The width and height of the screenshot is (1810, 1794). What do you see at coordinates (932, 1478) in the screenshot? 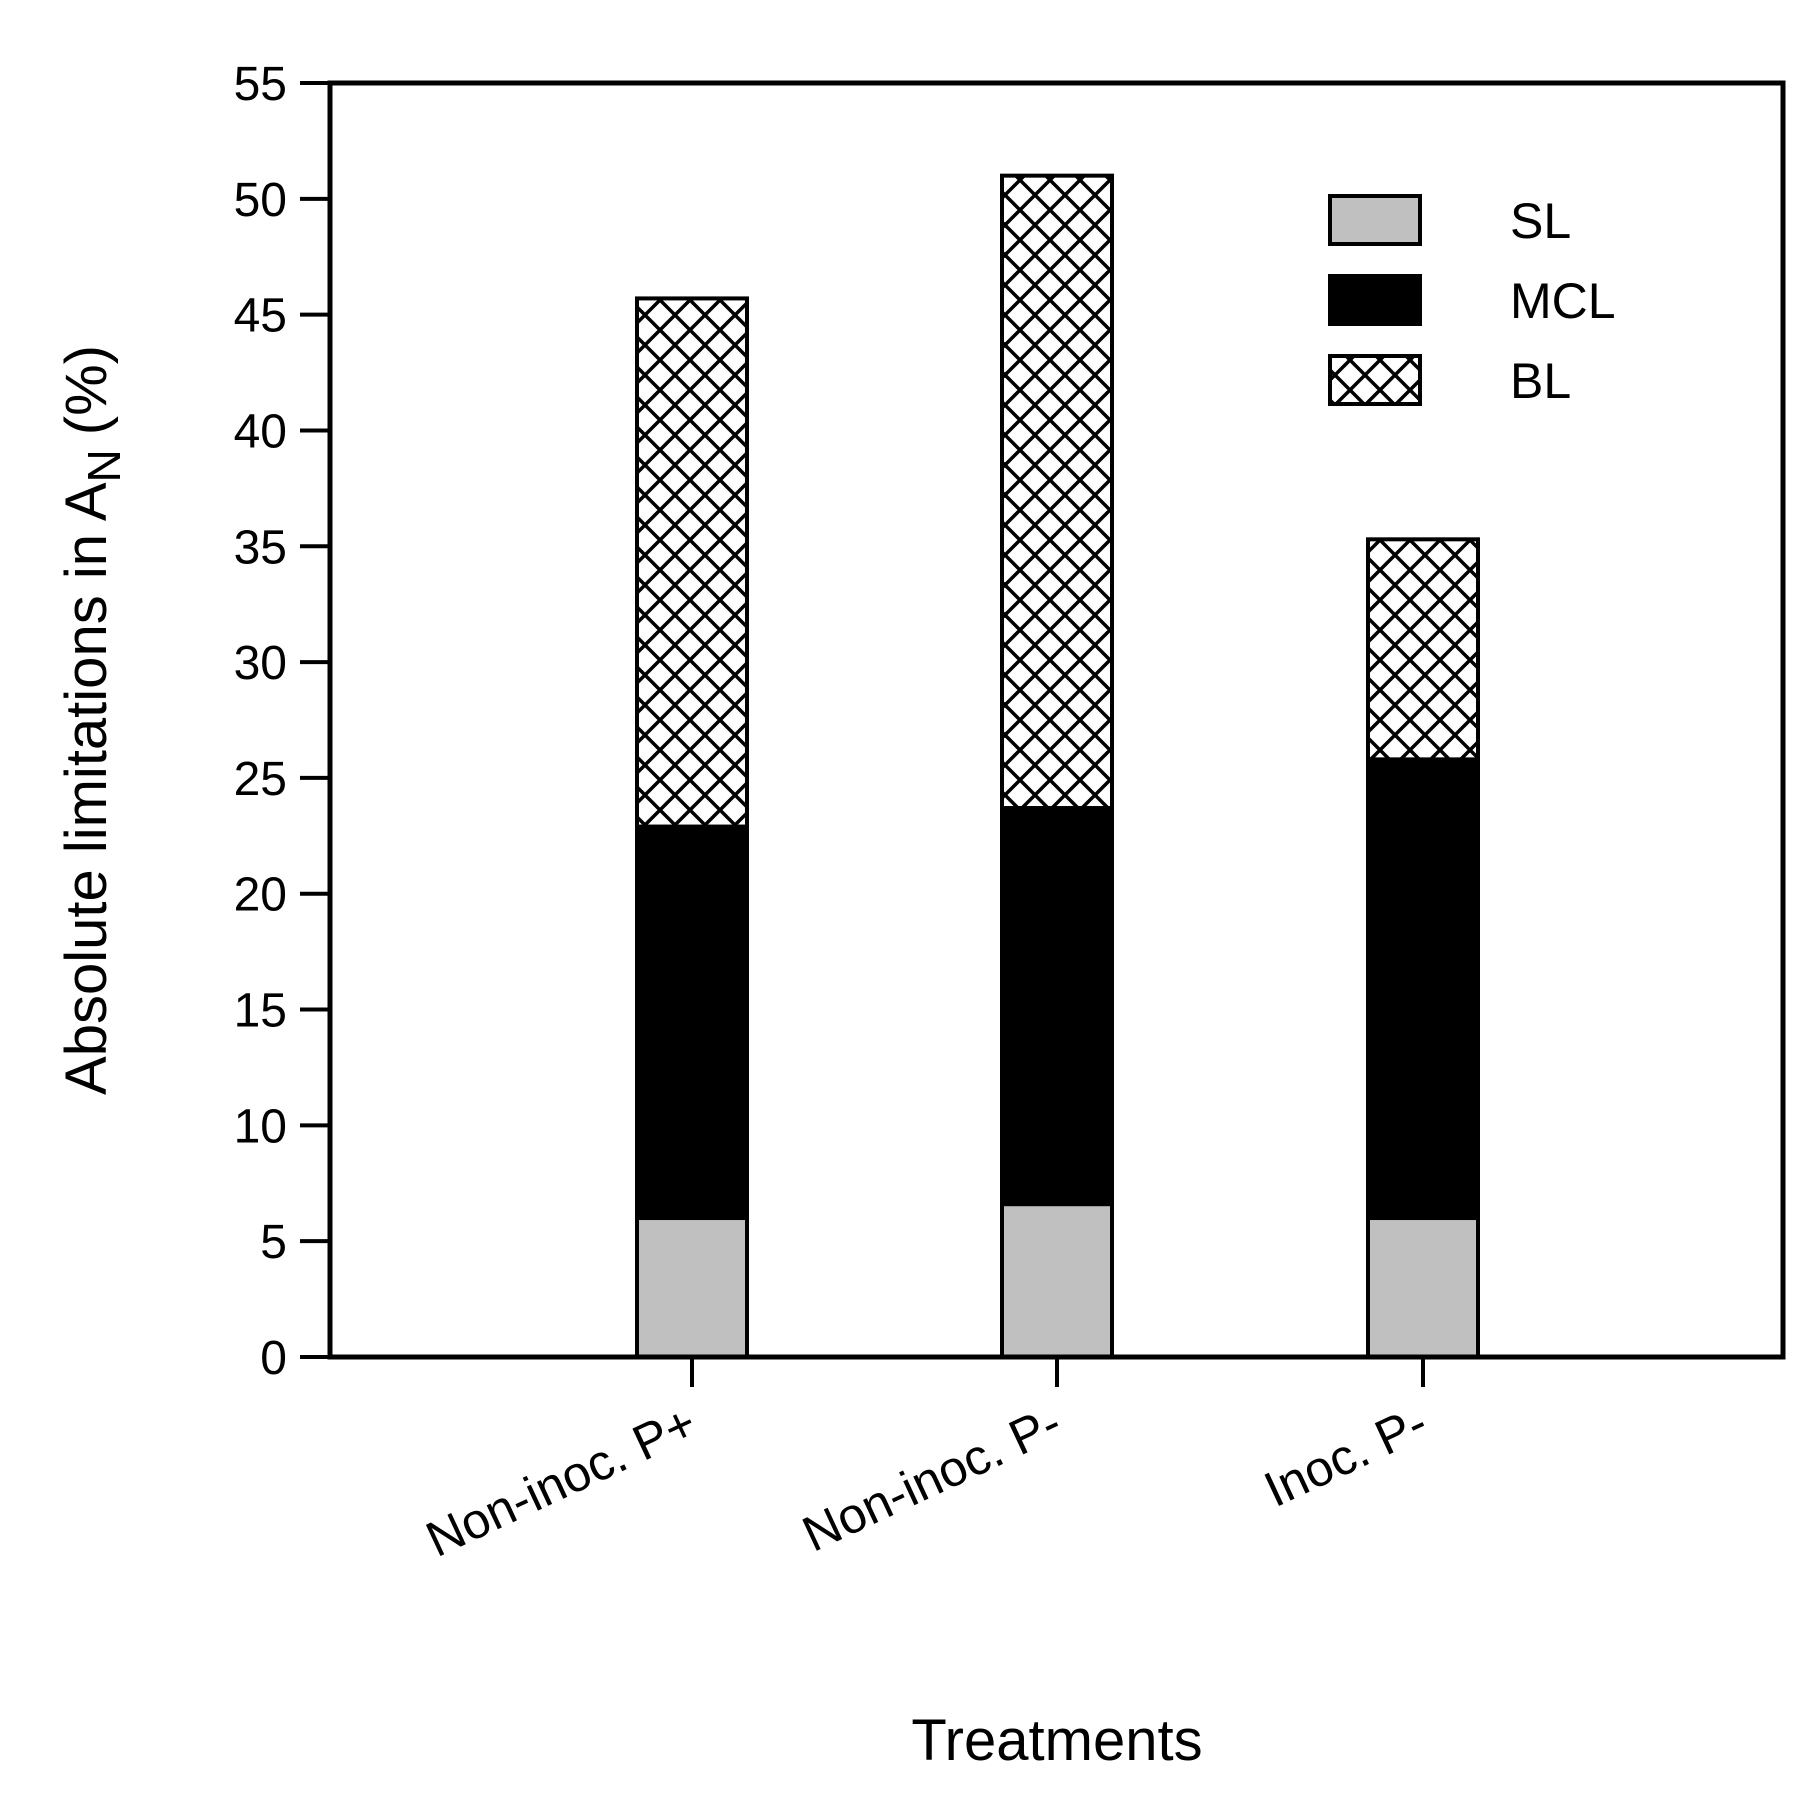
I see `x-tick-label: Non-inoc. P-` at bounding box center [932, 1478].